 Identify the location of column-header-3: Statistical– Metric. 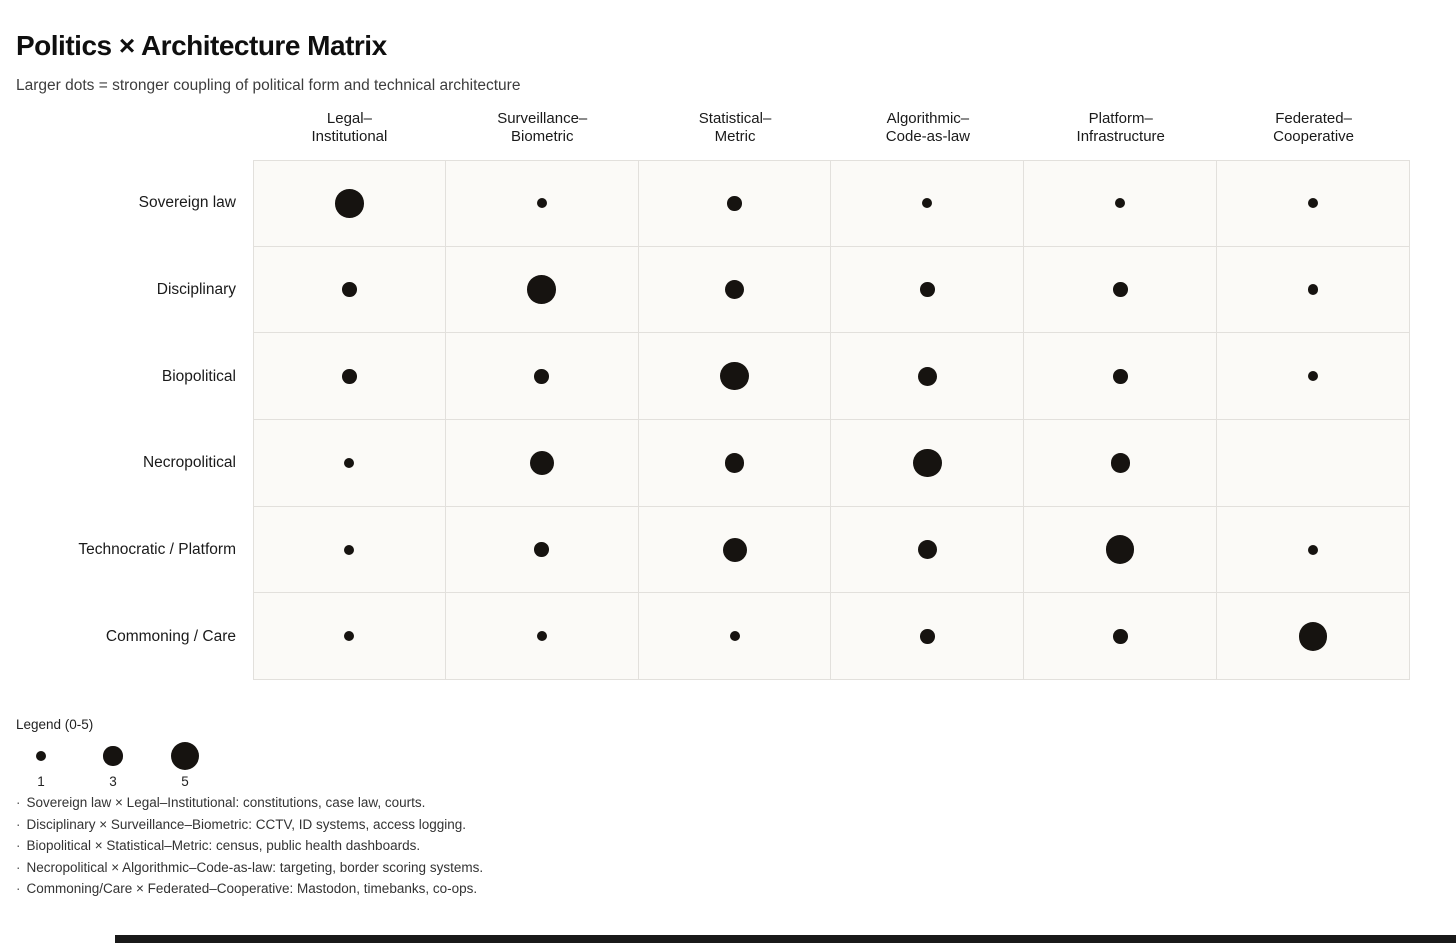
(735, 132).